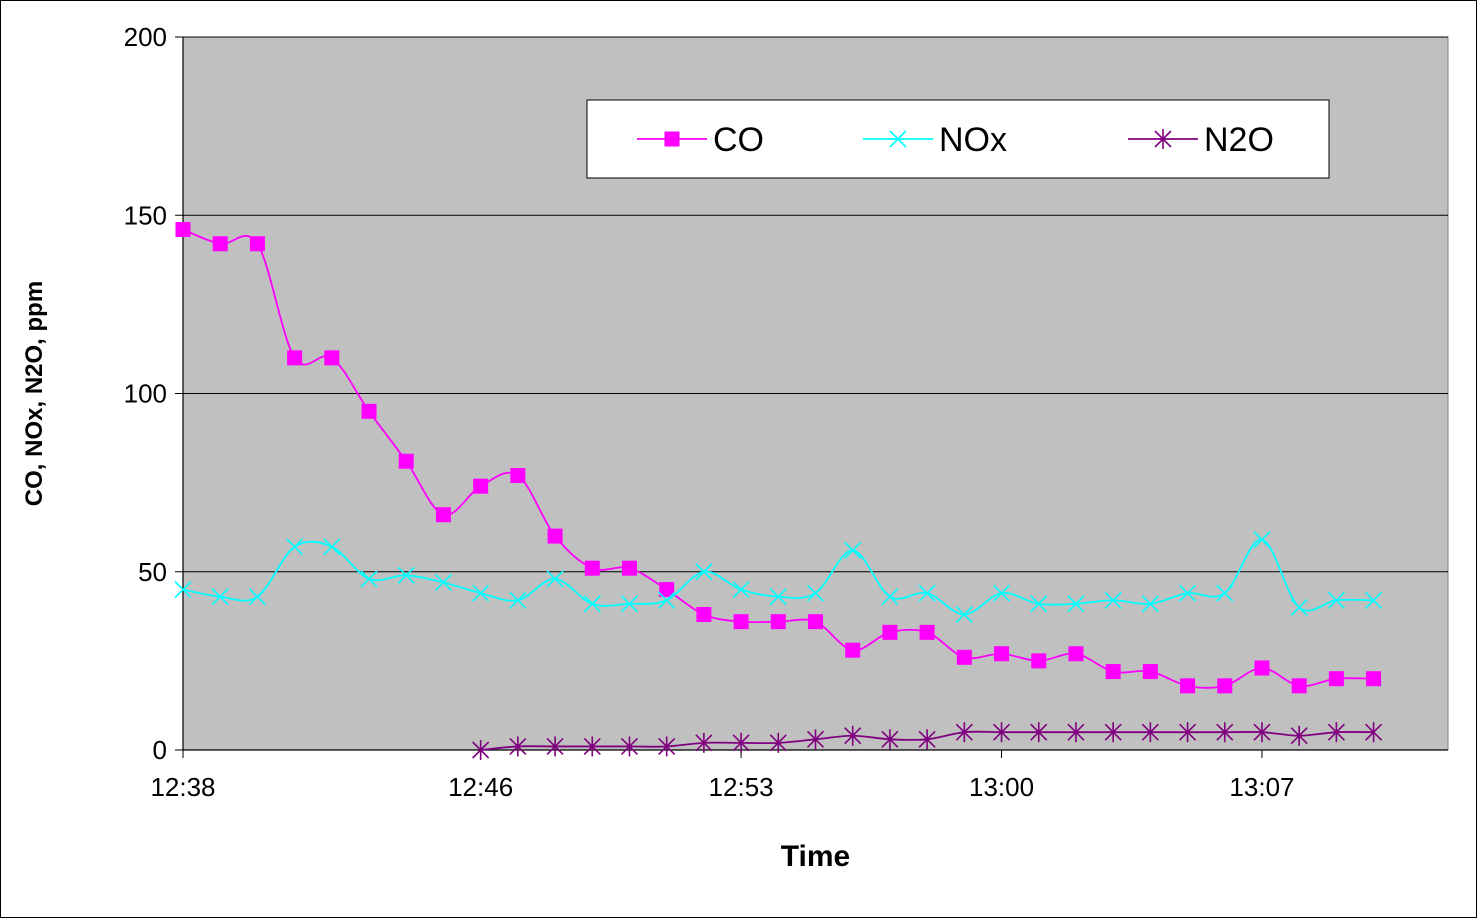 This screenshot has height=923, width=1477. What do you see at coordinates (1201, 140) in the screenshot?
I see `legend-item-n2o: N2O` at bounding box center [1201, 140].